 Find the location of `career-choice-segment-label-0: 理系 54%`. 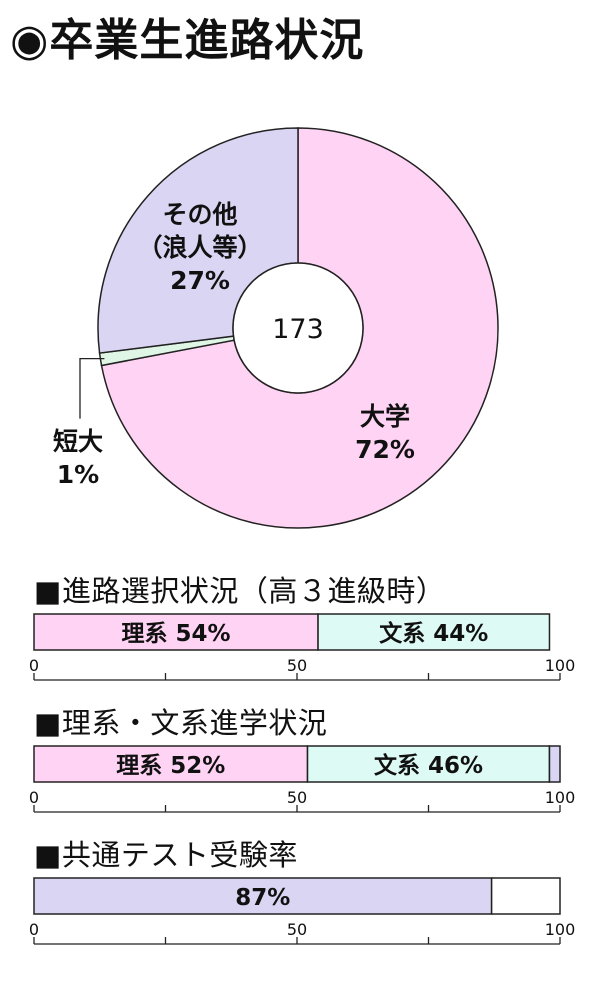

career-choice-segment-label-0: 理系 54% is located at coordinates (175, 634).